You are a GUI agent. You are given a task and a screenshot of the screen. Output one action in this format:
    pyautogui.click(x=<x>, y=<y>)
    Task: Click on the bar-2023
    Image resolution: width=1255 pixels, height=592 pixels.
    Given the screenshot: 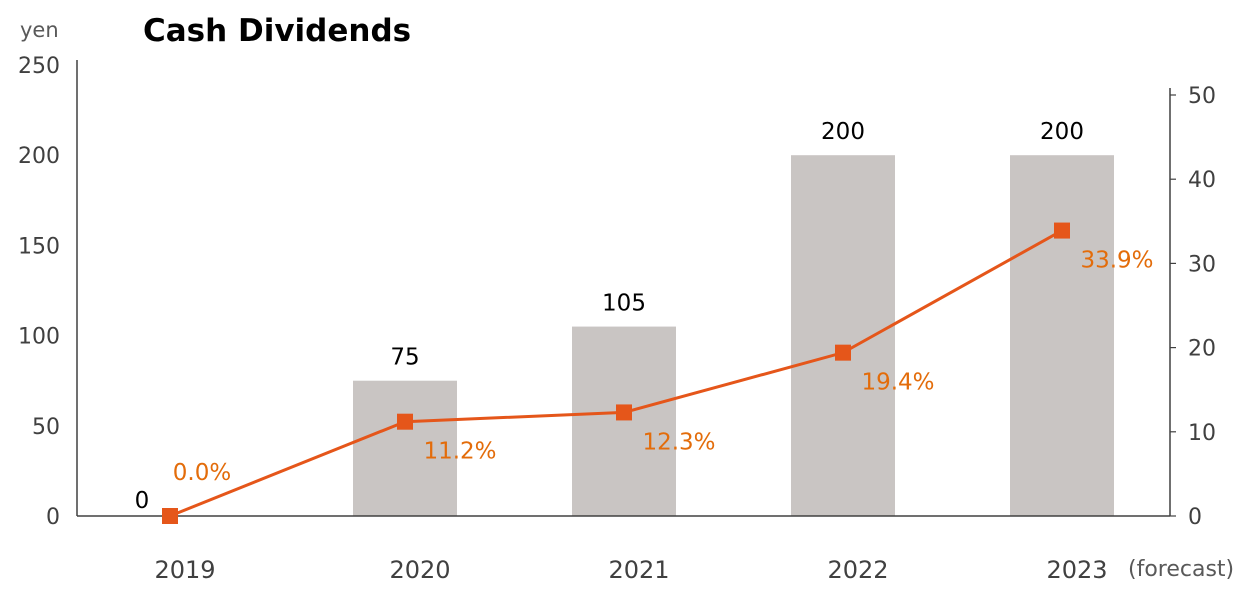 What is the action you would take?
    pyautogui.click(x=1062, y=335)
    